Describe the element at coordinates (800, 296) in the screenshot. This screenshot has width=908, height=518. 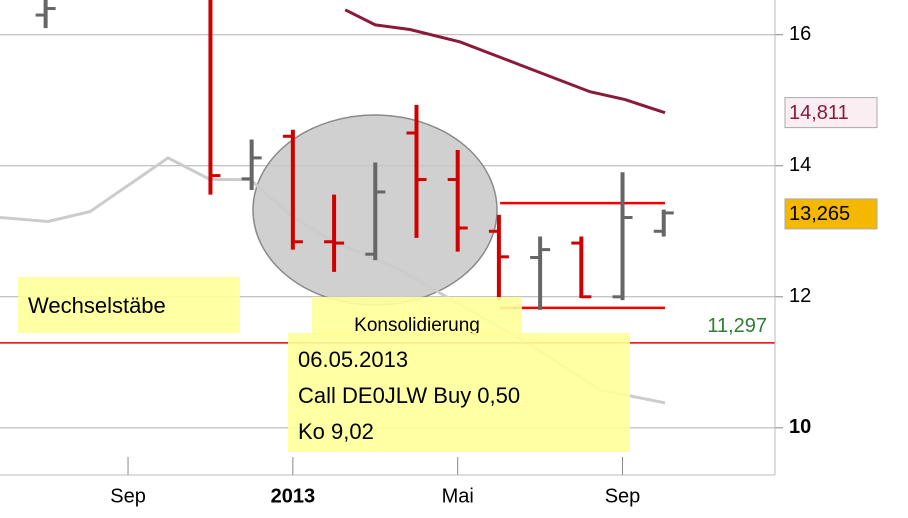
I see `y-tick-label: 12` at that location.